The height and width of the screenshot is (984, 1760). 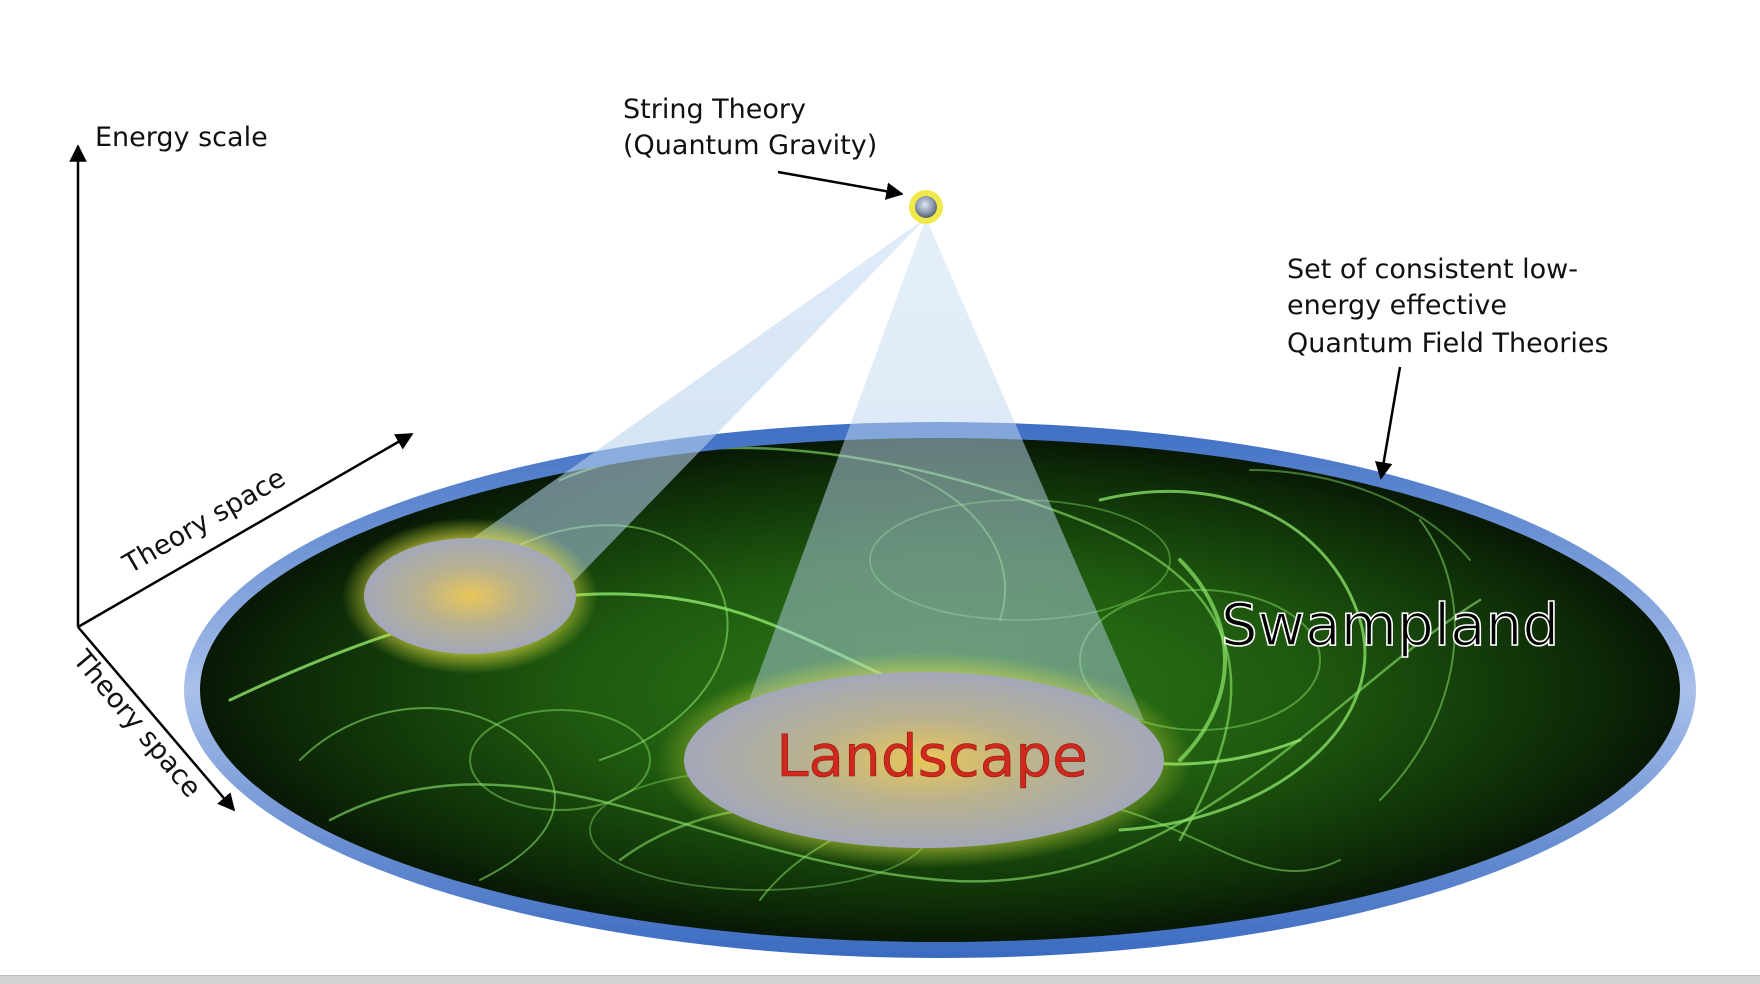 What do you see at coordinates (181, 137) in the screenshot?
I see `energy-scale-label: Energy scale` at bounding box center [181, 137].